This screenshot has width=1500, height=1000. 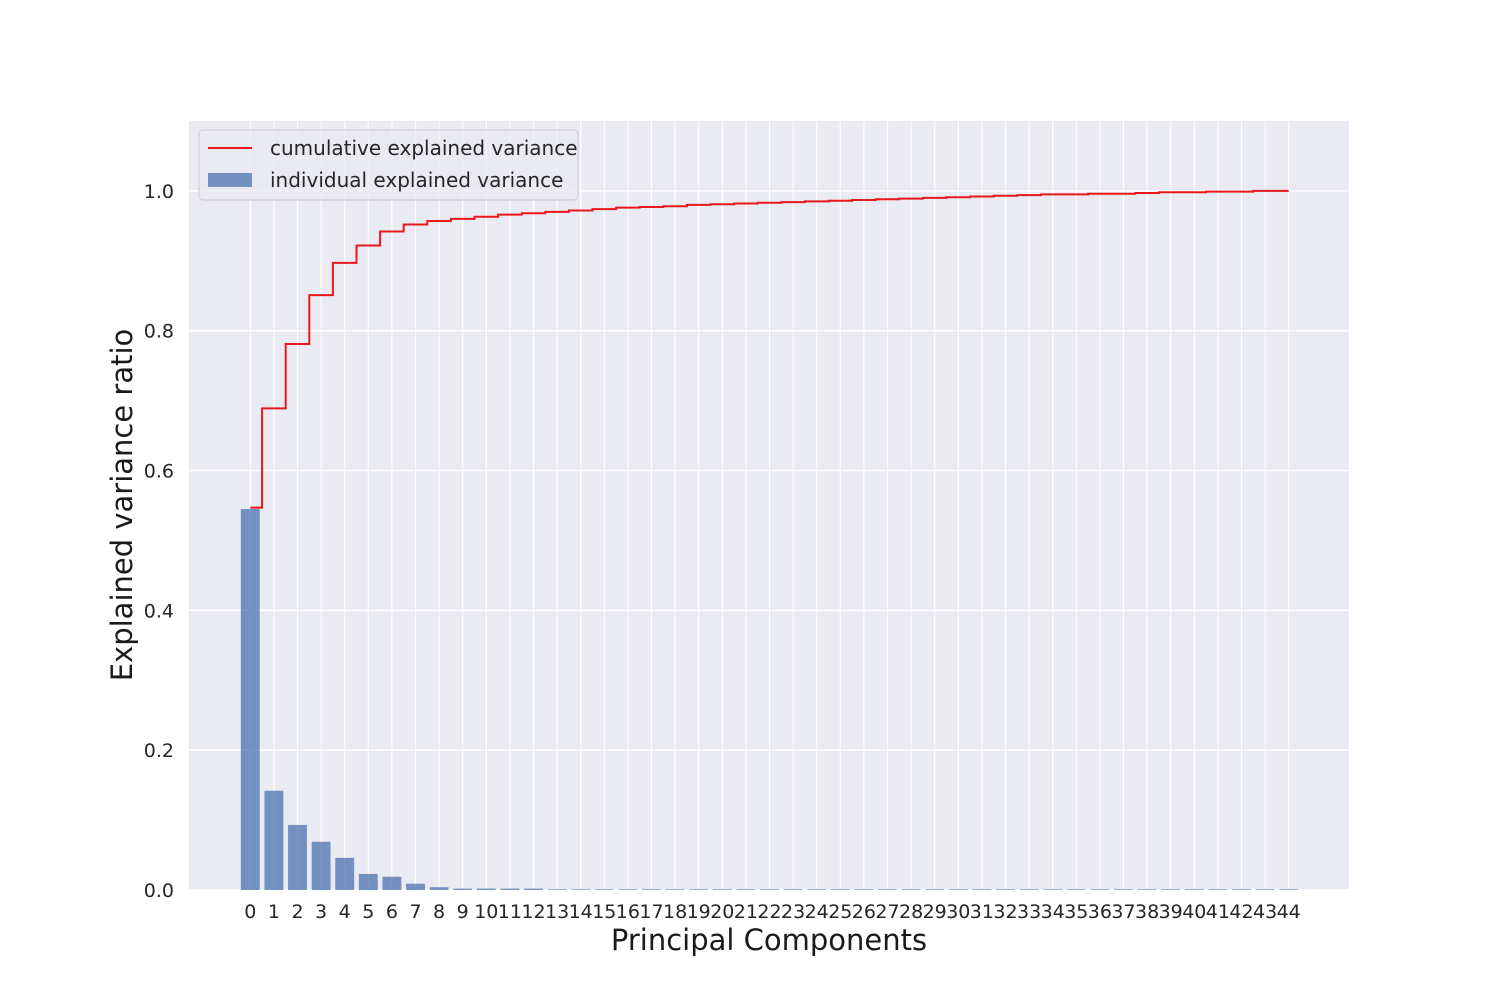 What do you see at coordinates (769, 940) in the screenshot?
I see `x-axis-label: Principal Components` at bounding box center [769, 940].